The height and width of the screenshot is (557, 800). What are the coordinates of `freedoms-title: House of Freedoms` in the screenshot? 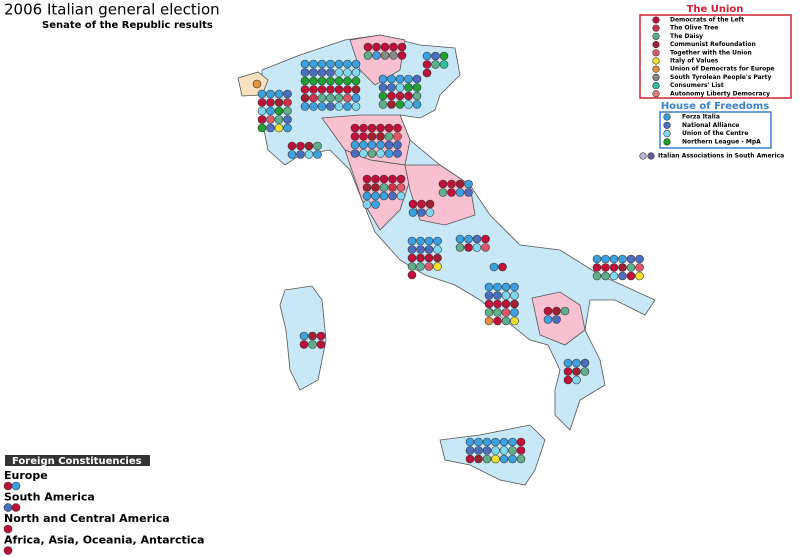 It's located at (715, 106).